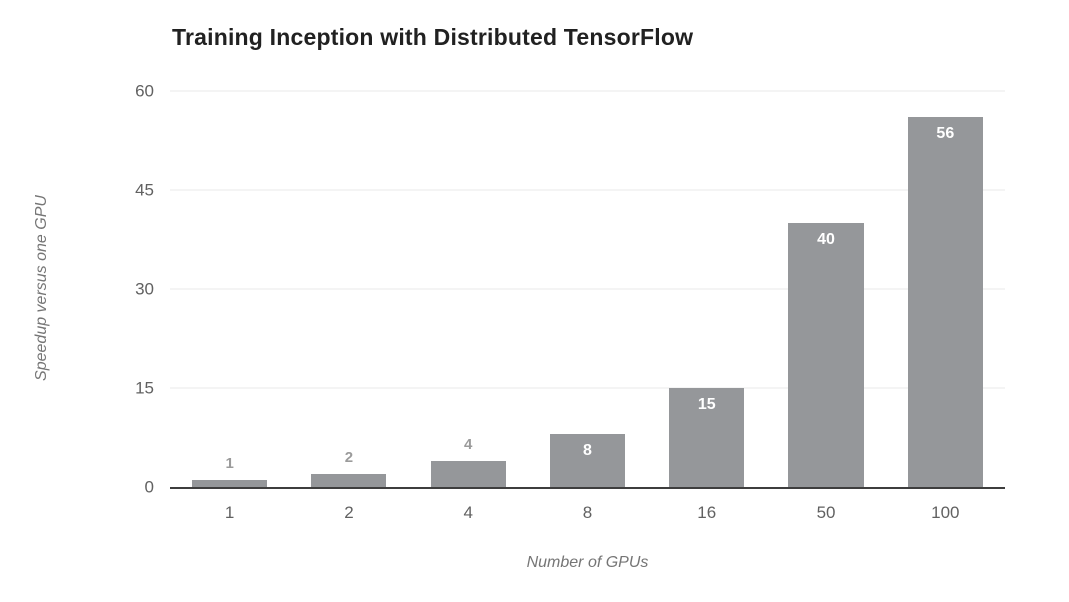 Image resolution: width=1069 pixels, height=602 pixels. Describe the element at coordinates (468, 462) in the screenshot. I see `bar-4: 4` at that location.